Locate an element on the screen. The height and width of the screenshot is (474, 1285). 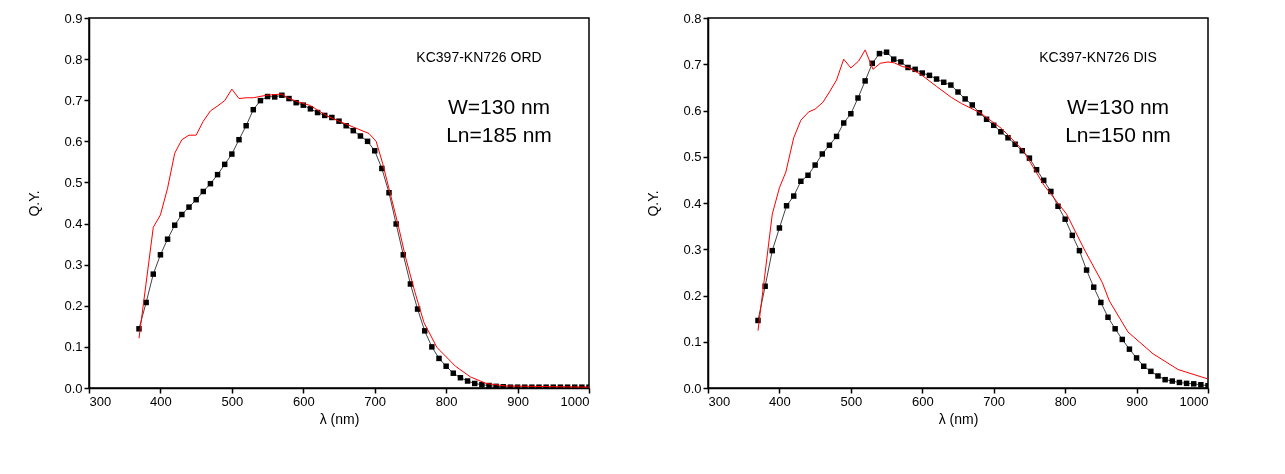
annotation: KC397-KN726 ORD is located at coordinates (479, 57).